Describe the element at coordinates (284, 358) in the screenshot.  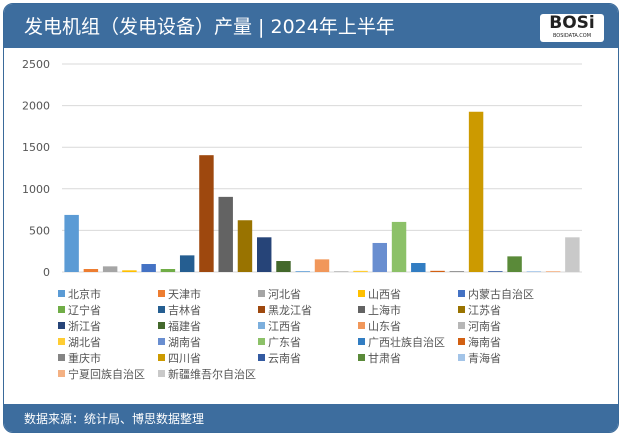
I see `legend-label: 云南省` at that location.